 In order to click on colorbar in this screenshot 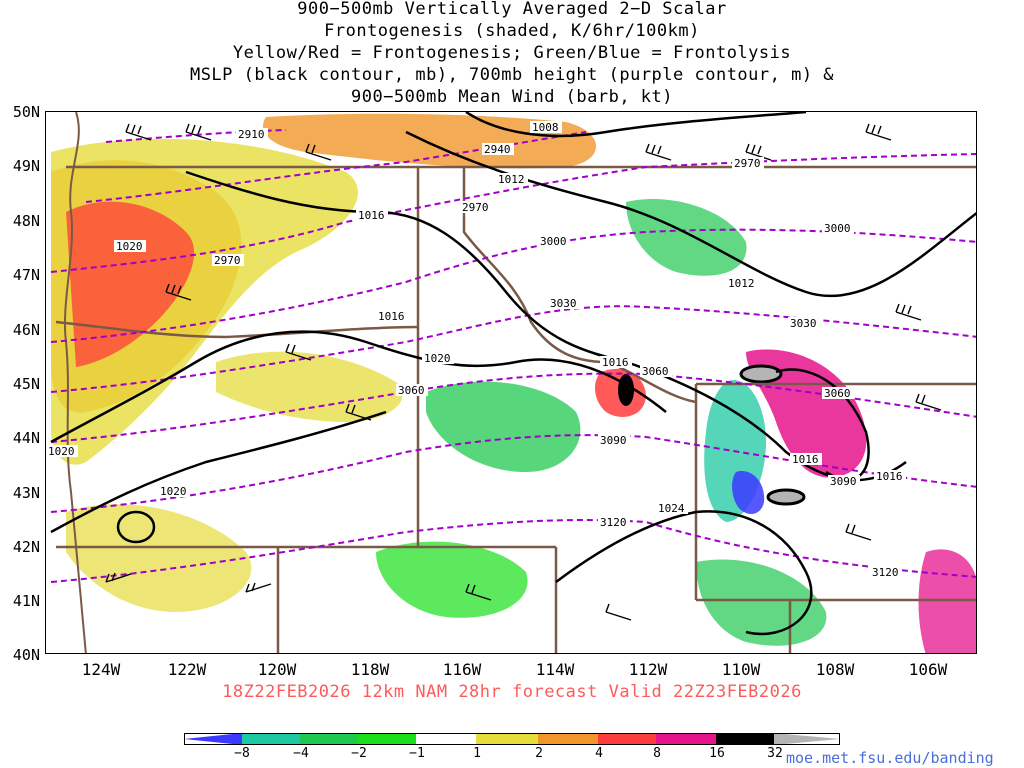, I will do `click(512, 739)`.